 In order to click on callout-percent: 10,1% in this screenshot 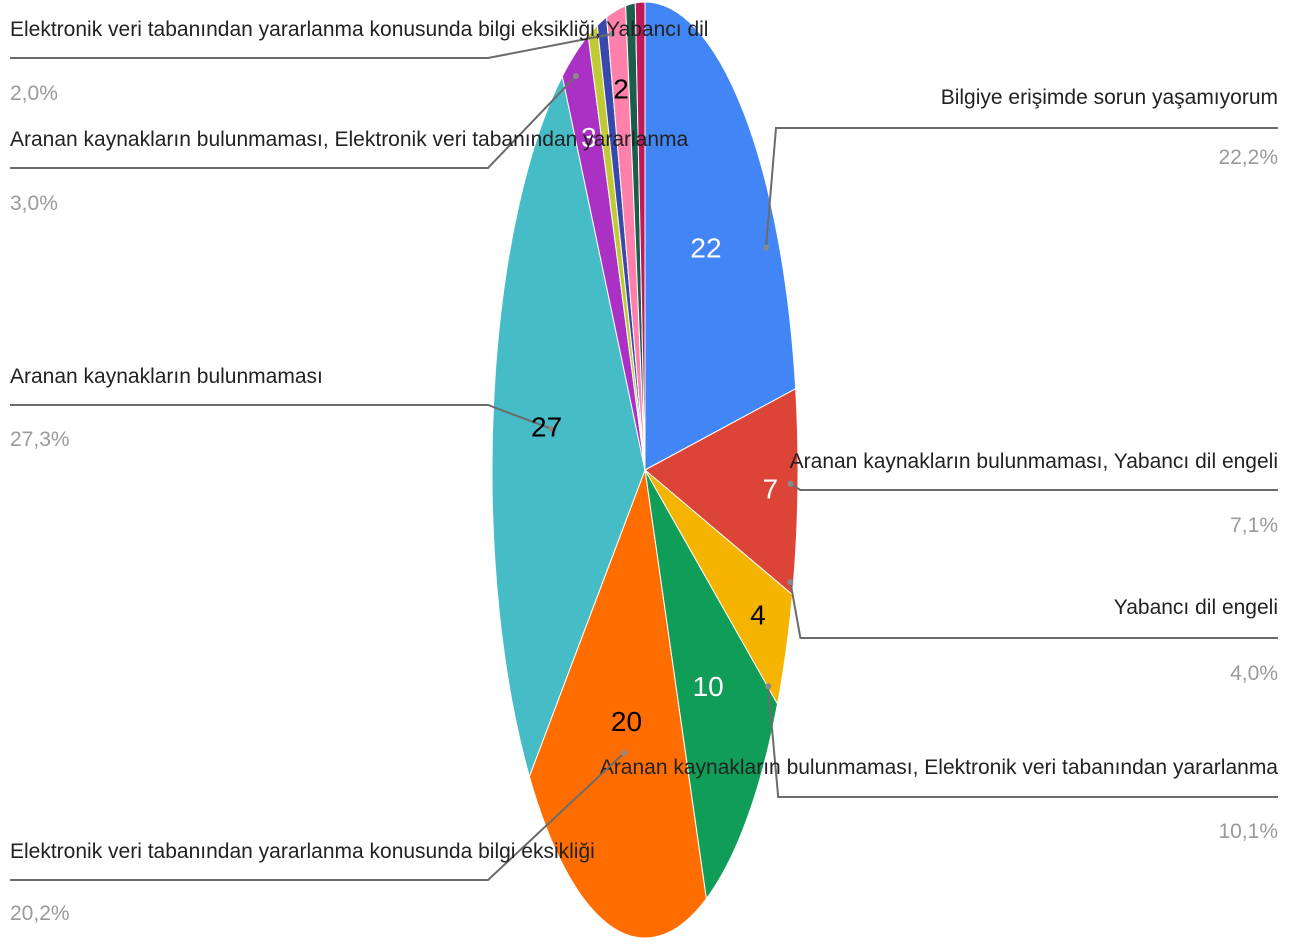, I will do `click(1248, 831)`.